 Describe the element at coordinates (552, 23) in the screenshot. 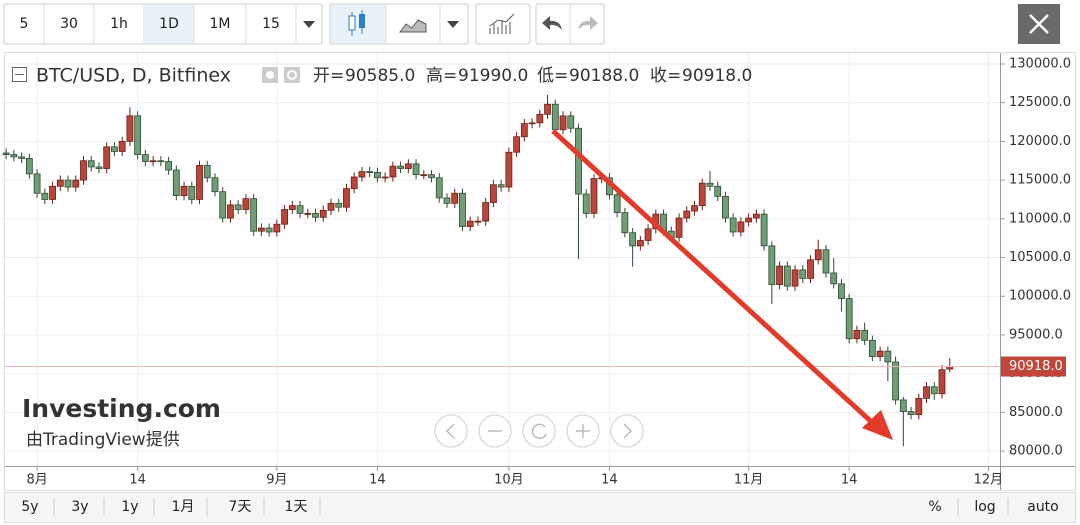

I see `undo-icon` at that location.